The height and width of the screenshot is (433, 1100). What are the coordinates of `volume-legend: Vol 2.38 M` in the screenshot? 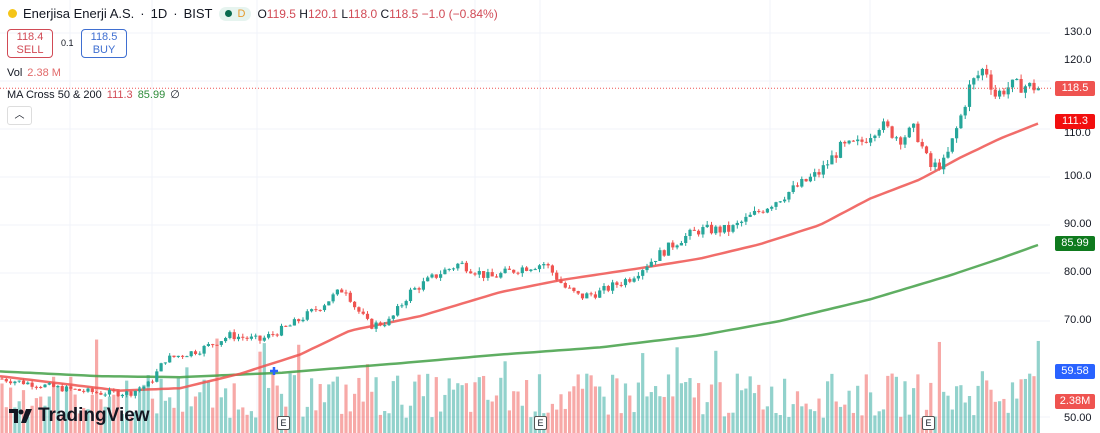 It's located at (34, 73).